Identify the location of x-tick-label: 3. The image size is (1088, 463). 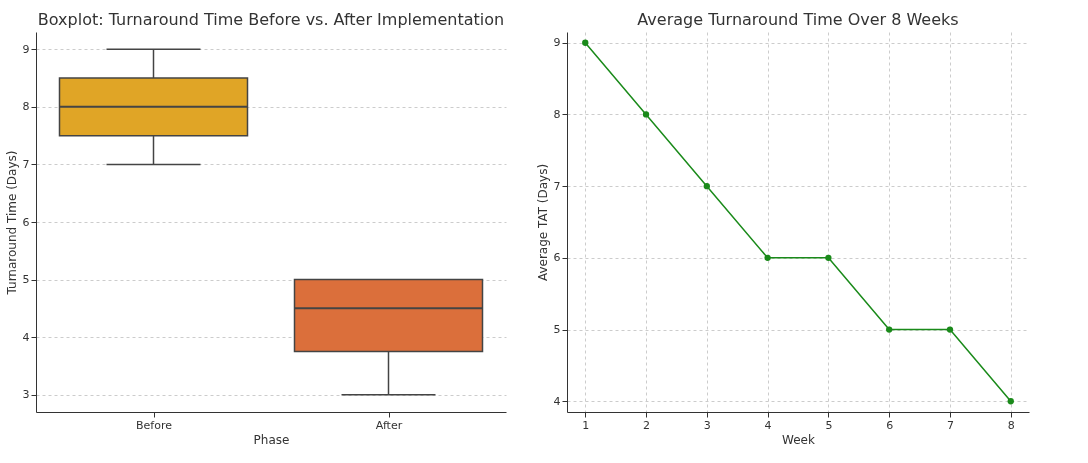
(707, 425).